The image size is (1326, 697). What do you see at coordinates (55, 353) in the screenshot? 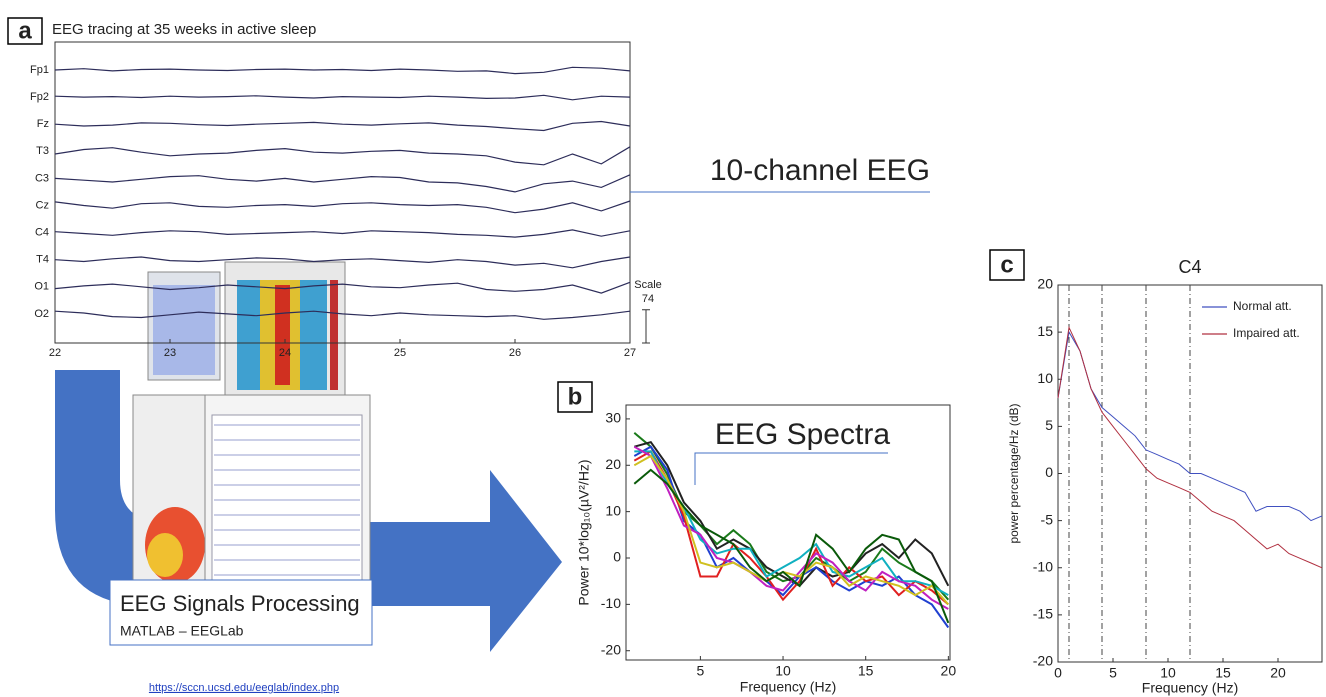
I see `x-tick-label: 22` at bounding box center [55, 353].